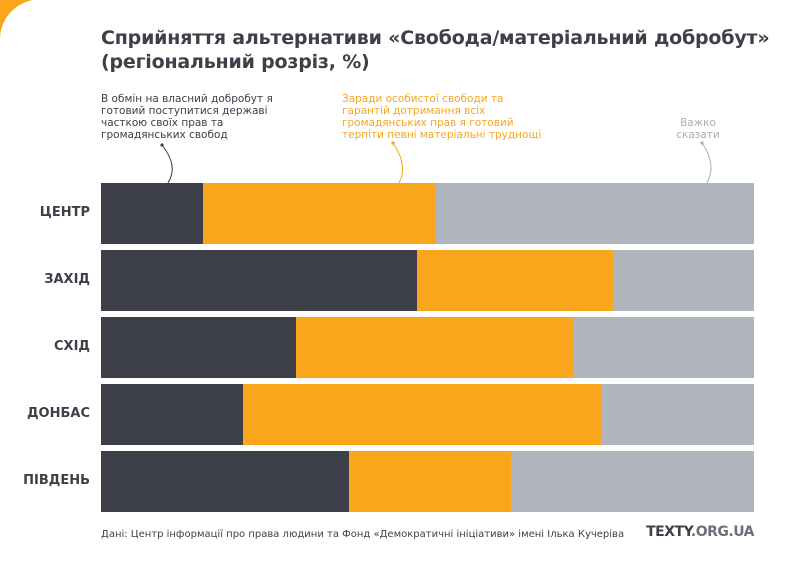  What do you see at coordinates (162, 145) in the screenshot?
I see `arrow-dark-head` at bounding box center [162, 145].